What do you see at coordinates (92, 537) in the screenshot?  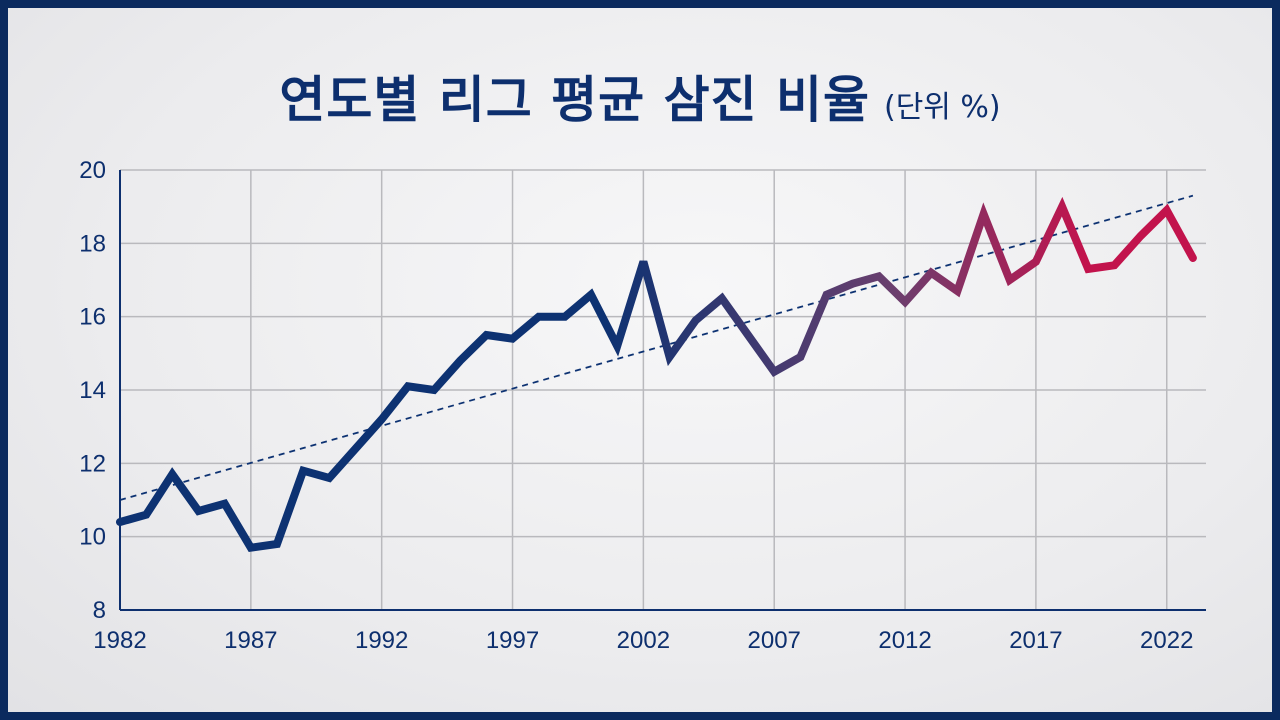 I see `y-tick-label: 10` at bounding box center [92, 537].